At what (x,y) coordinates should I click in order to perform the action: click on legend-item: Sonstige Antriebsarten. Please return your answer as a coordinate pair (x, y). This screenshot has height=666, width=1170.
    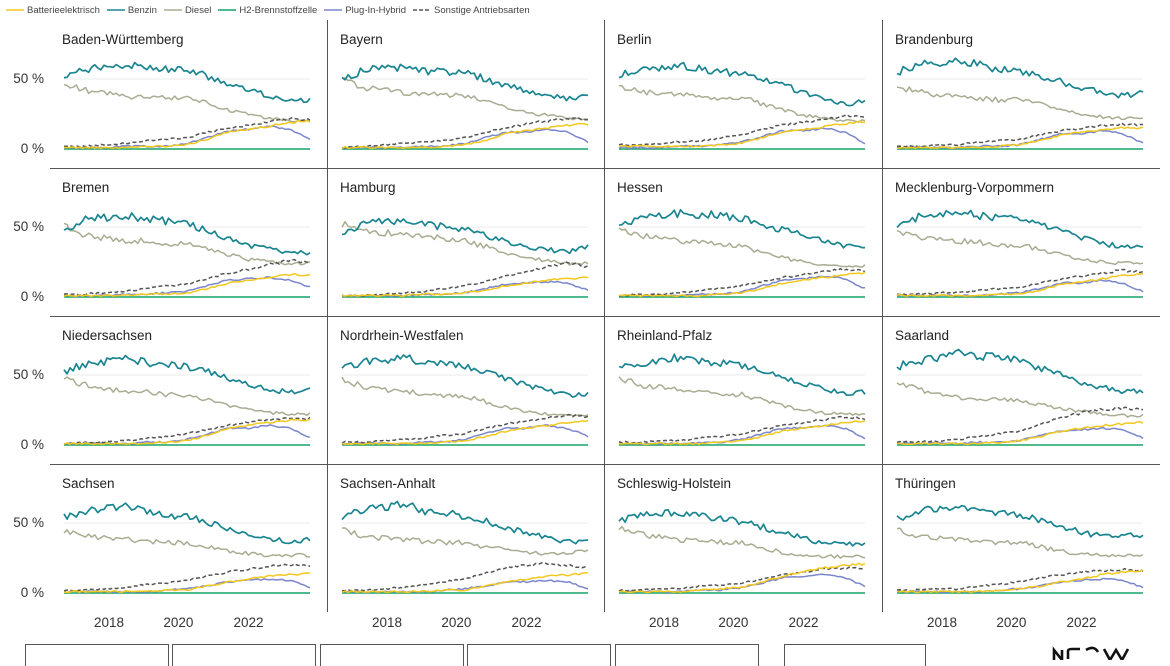
    Looking at the image, I should click on (471, 10).